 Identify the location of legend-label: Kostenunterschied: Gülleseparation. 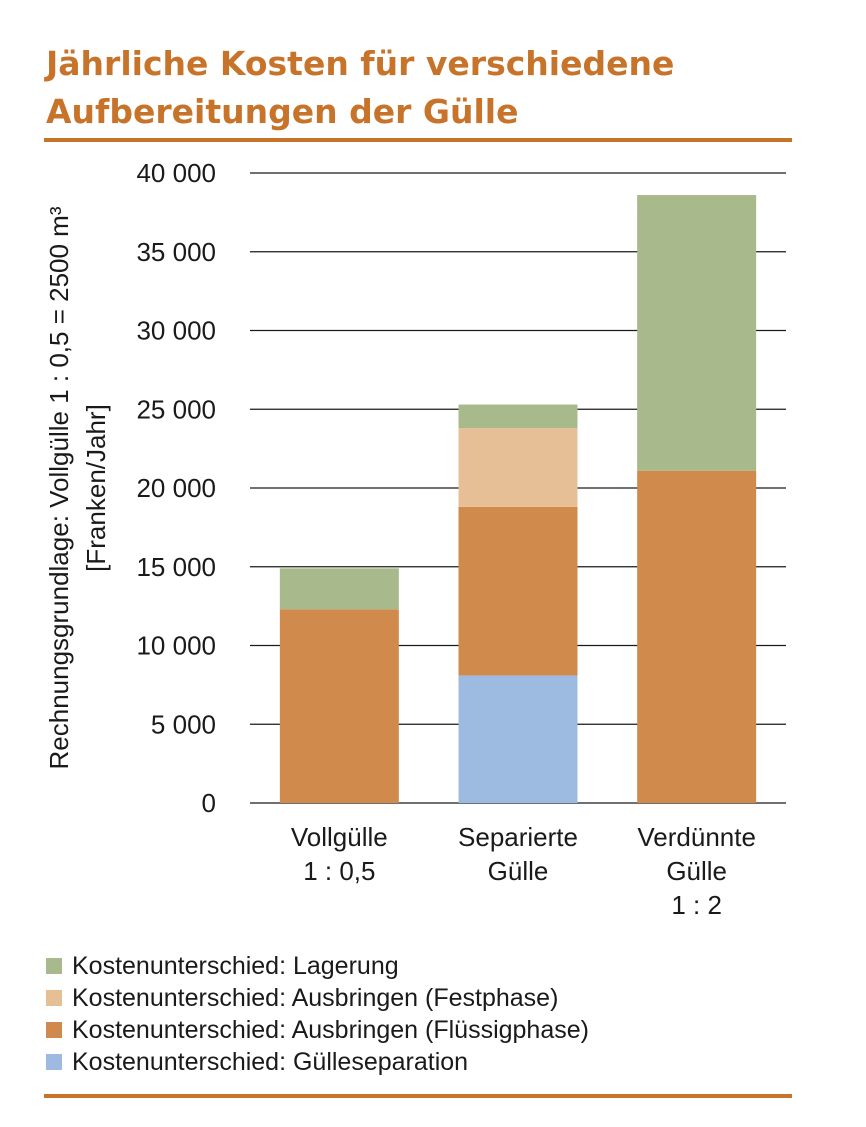
(270, 1061).